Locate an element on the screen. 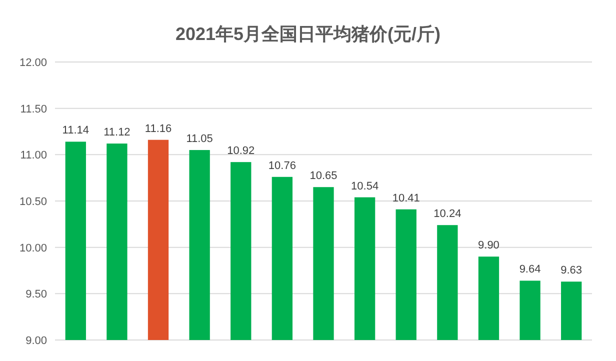 The image size is (616, 361). data-label: 11.14 is located at coordinates (76, 130).